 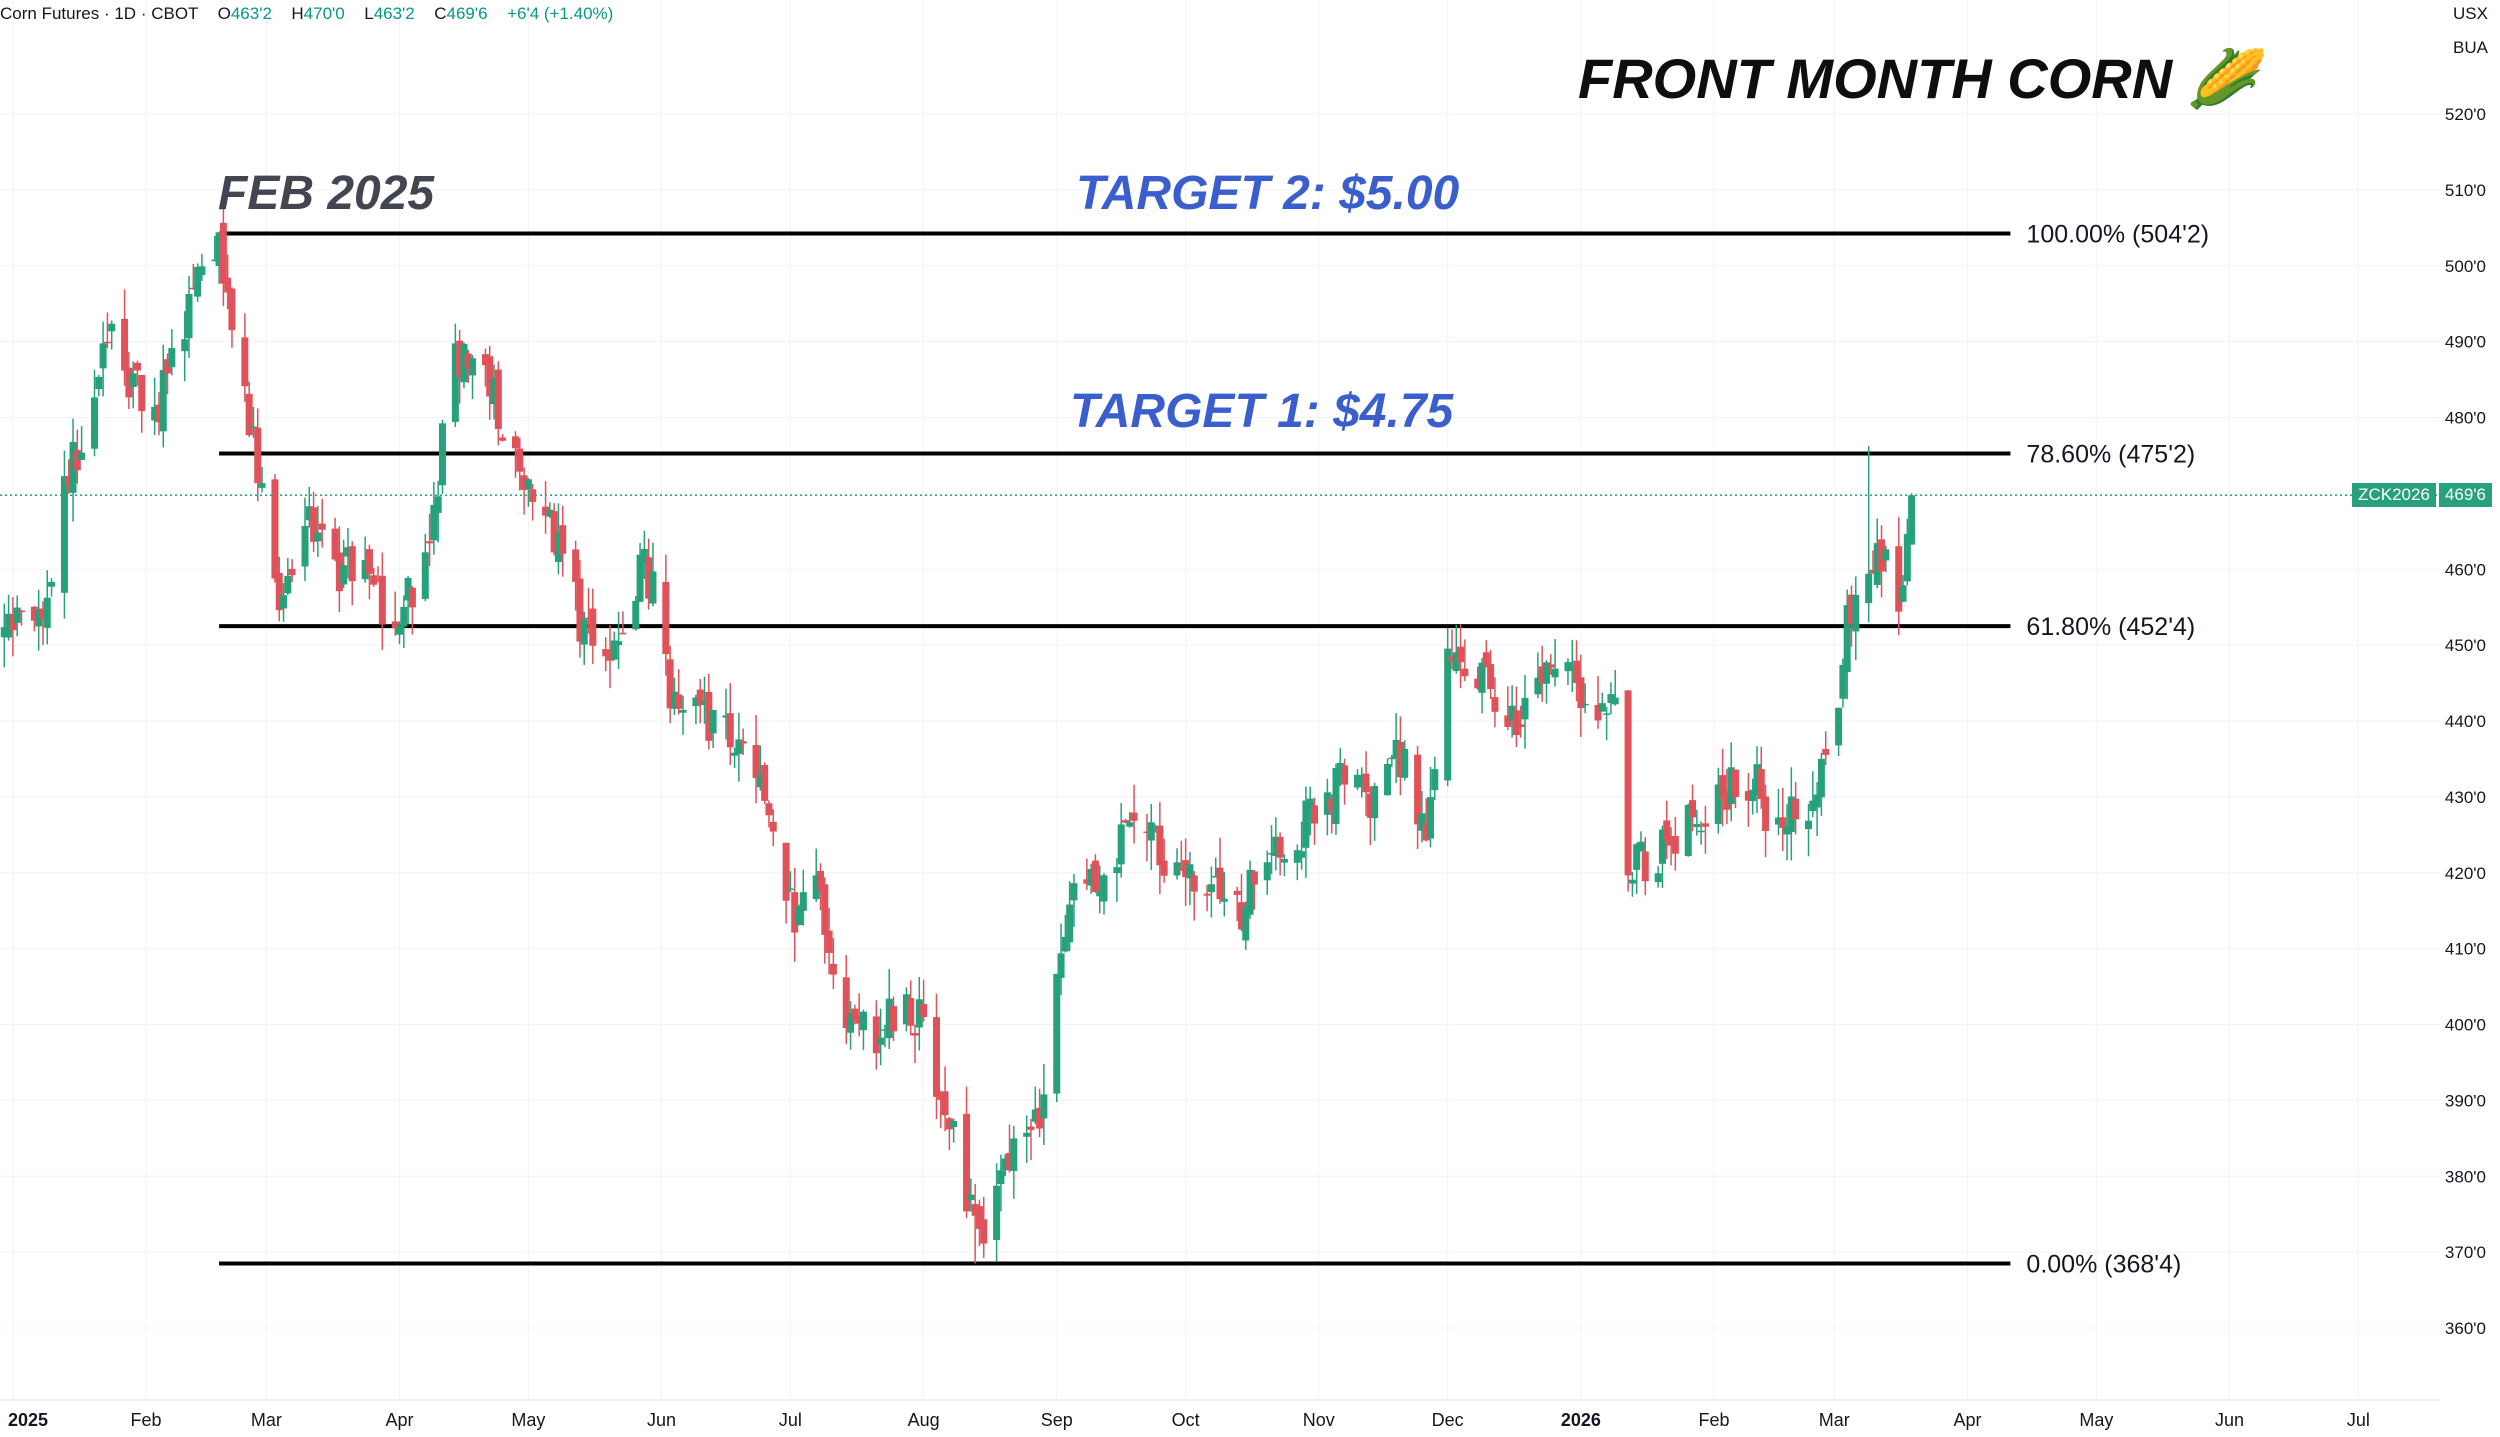 I want to click on x-tick-label: Apr, so click(x=399, y=1420).